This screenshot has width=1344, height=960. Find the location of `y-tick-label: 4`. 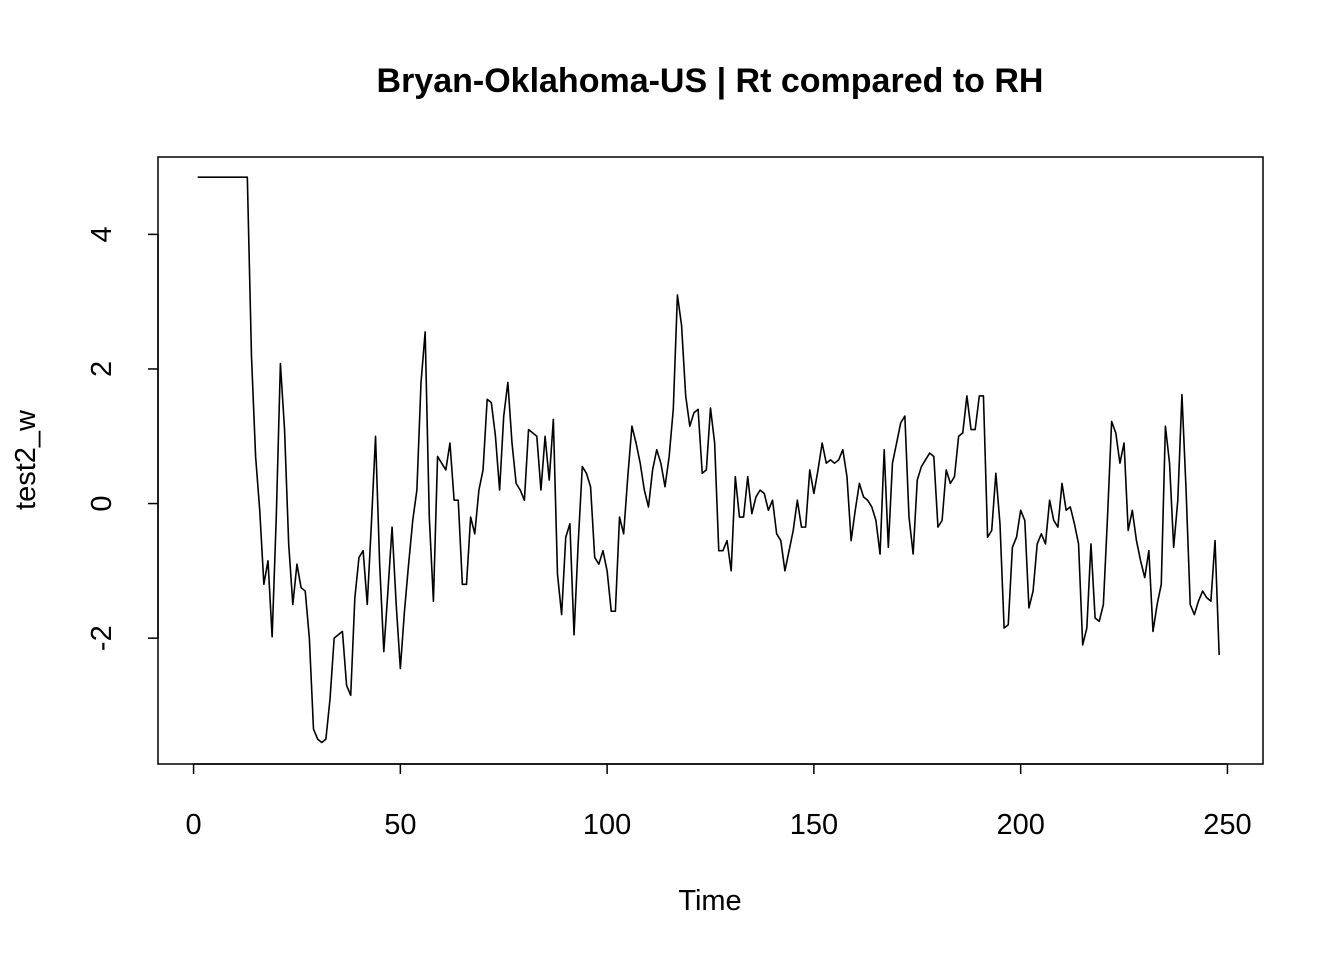

y-tick-label: 4 is located at coordinates (102, 234).